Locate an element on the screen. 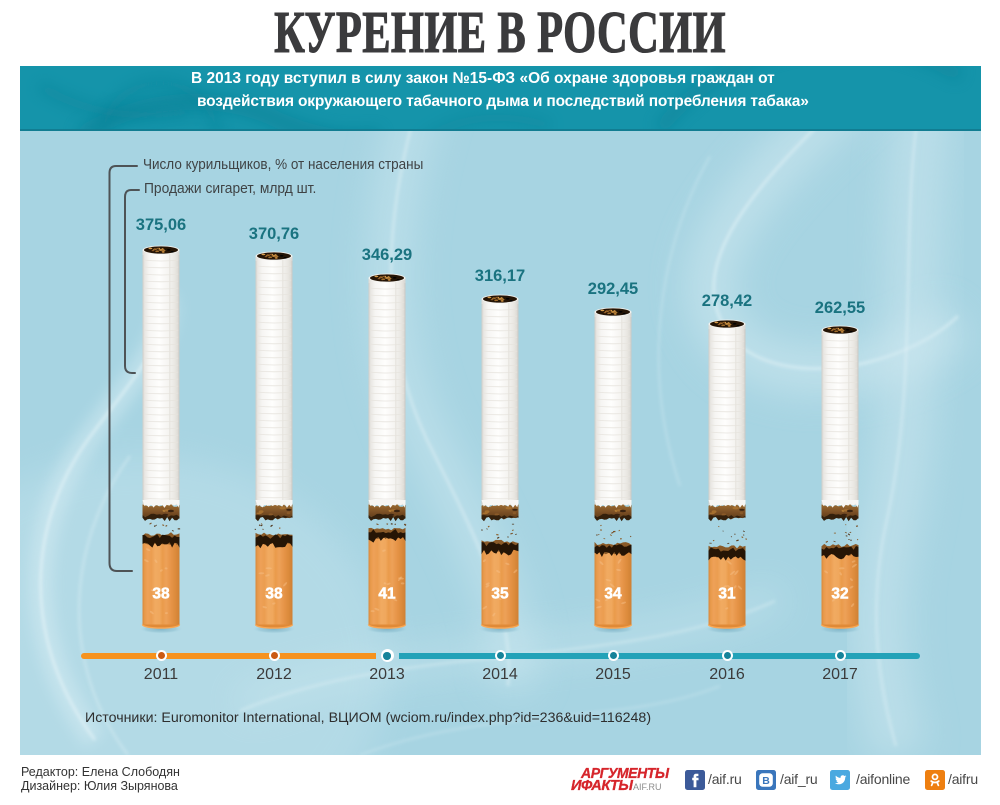 The width and height of the screenshot is (1000, 805). svg-text: 32 is located at coordinates (839, 594).